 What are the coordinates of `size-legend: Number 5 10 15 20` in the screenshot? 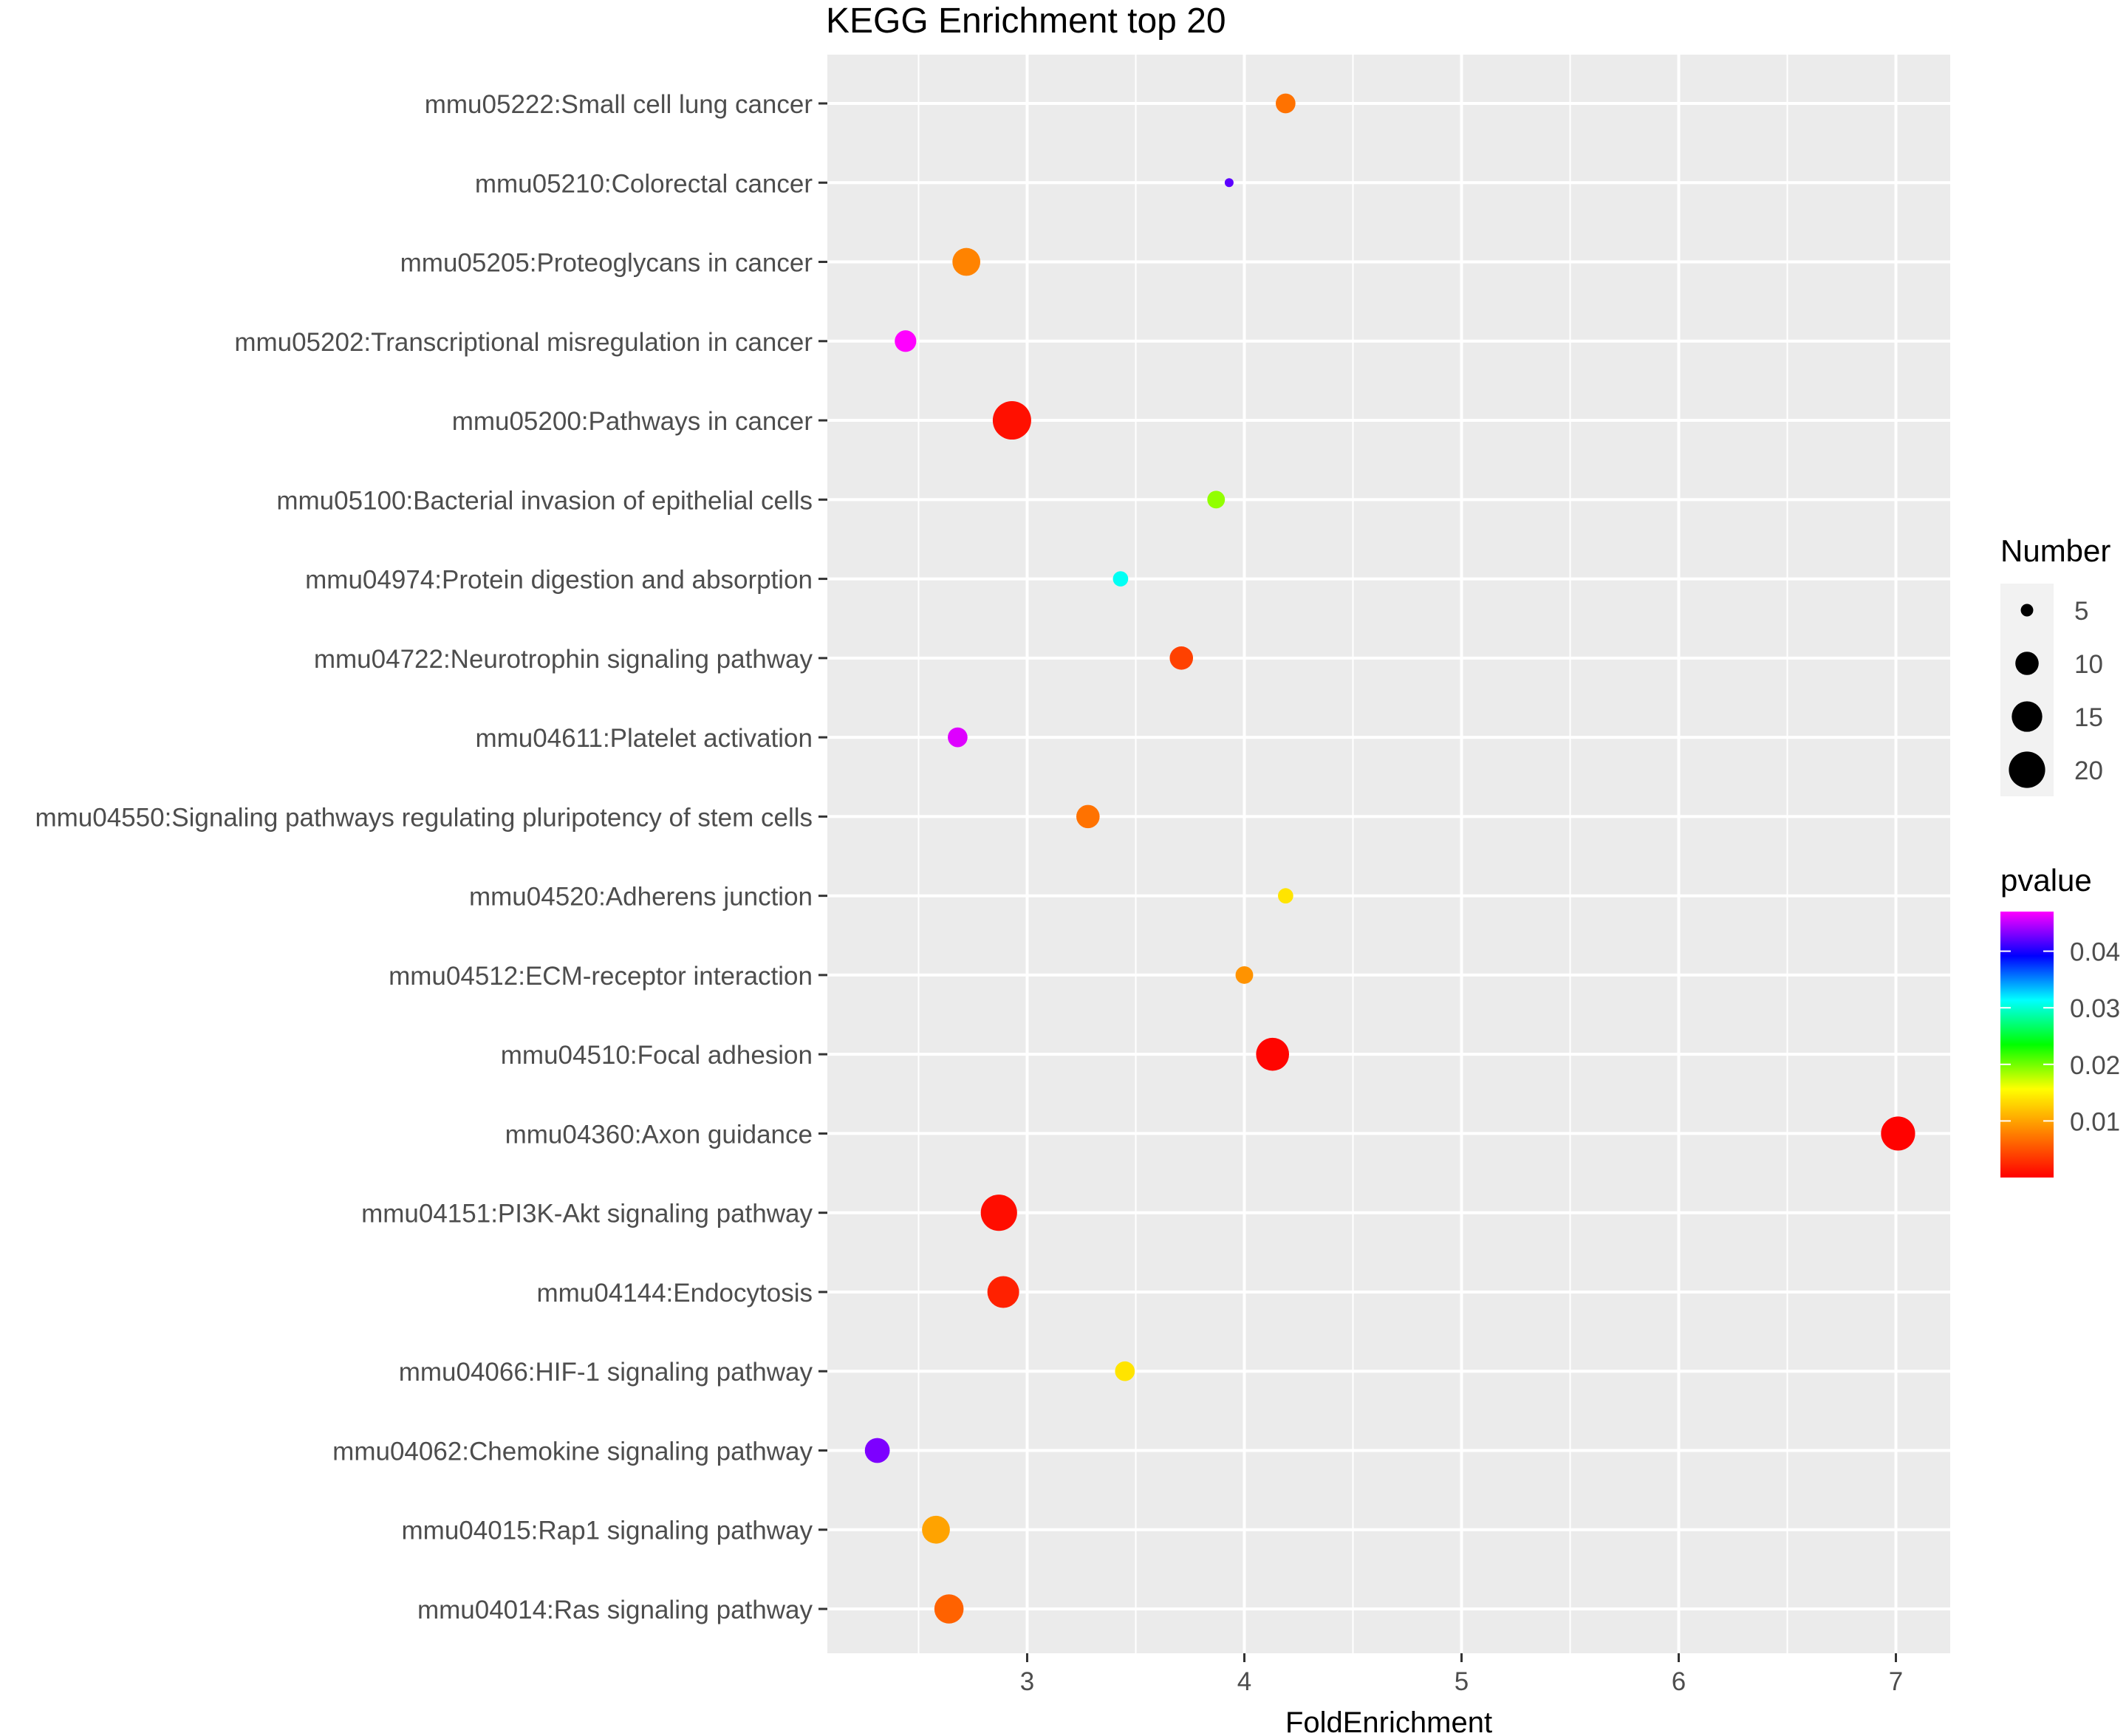 It's located at (2055, 664).